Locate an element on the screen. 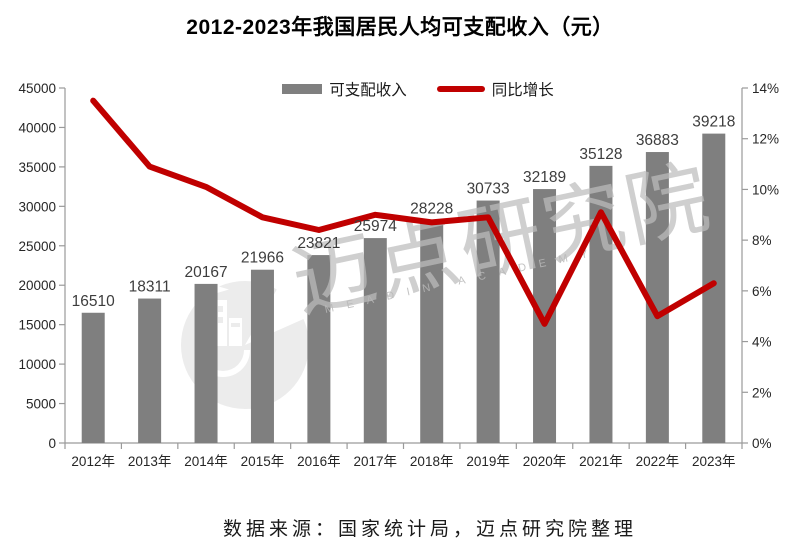 The image size is (800, 547). x-axis-category-label: 2012年 is located at coordinates (93, 461).